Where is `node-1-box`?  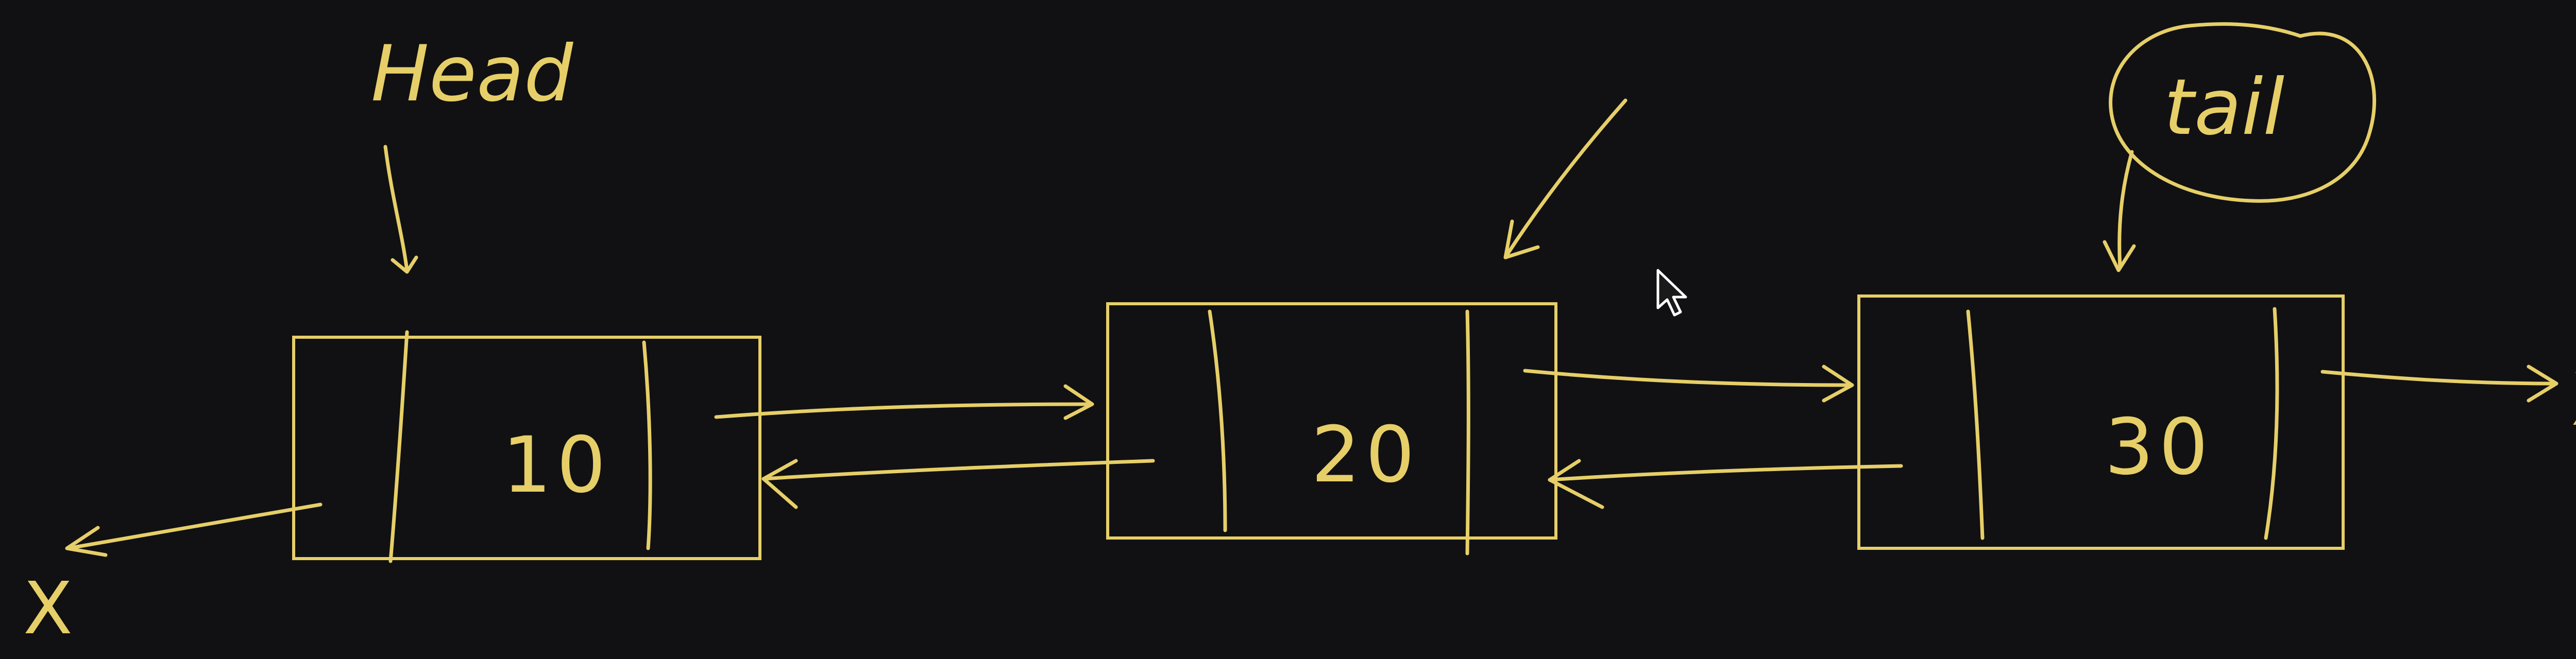
node-1-box is located at coordinates (526, 448).